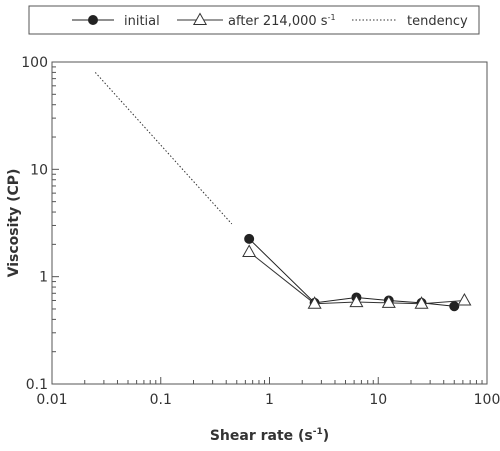 The image size is (500, 451). I want to click on legend-label-after: after 214,000 s-1, so click(282, 21).